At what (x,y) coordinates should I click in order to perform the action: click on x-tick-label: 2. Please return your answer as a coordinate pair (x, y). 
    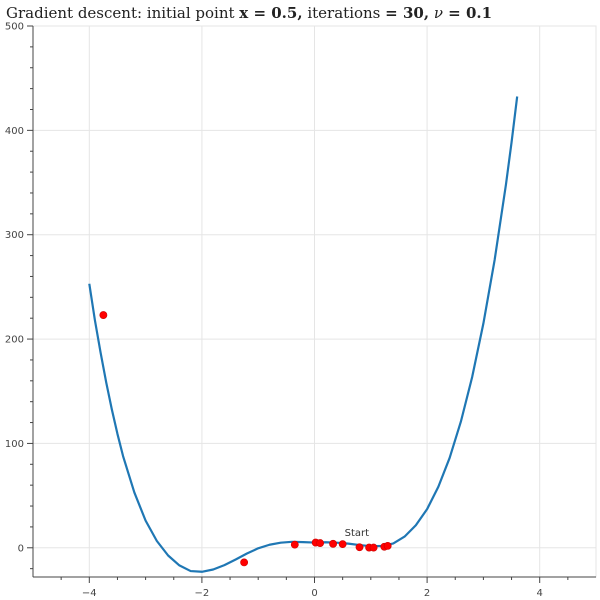
    Looking at the image, I should click on (427, 593).